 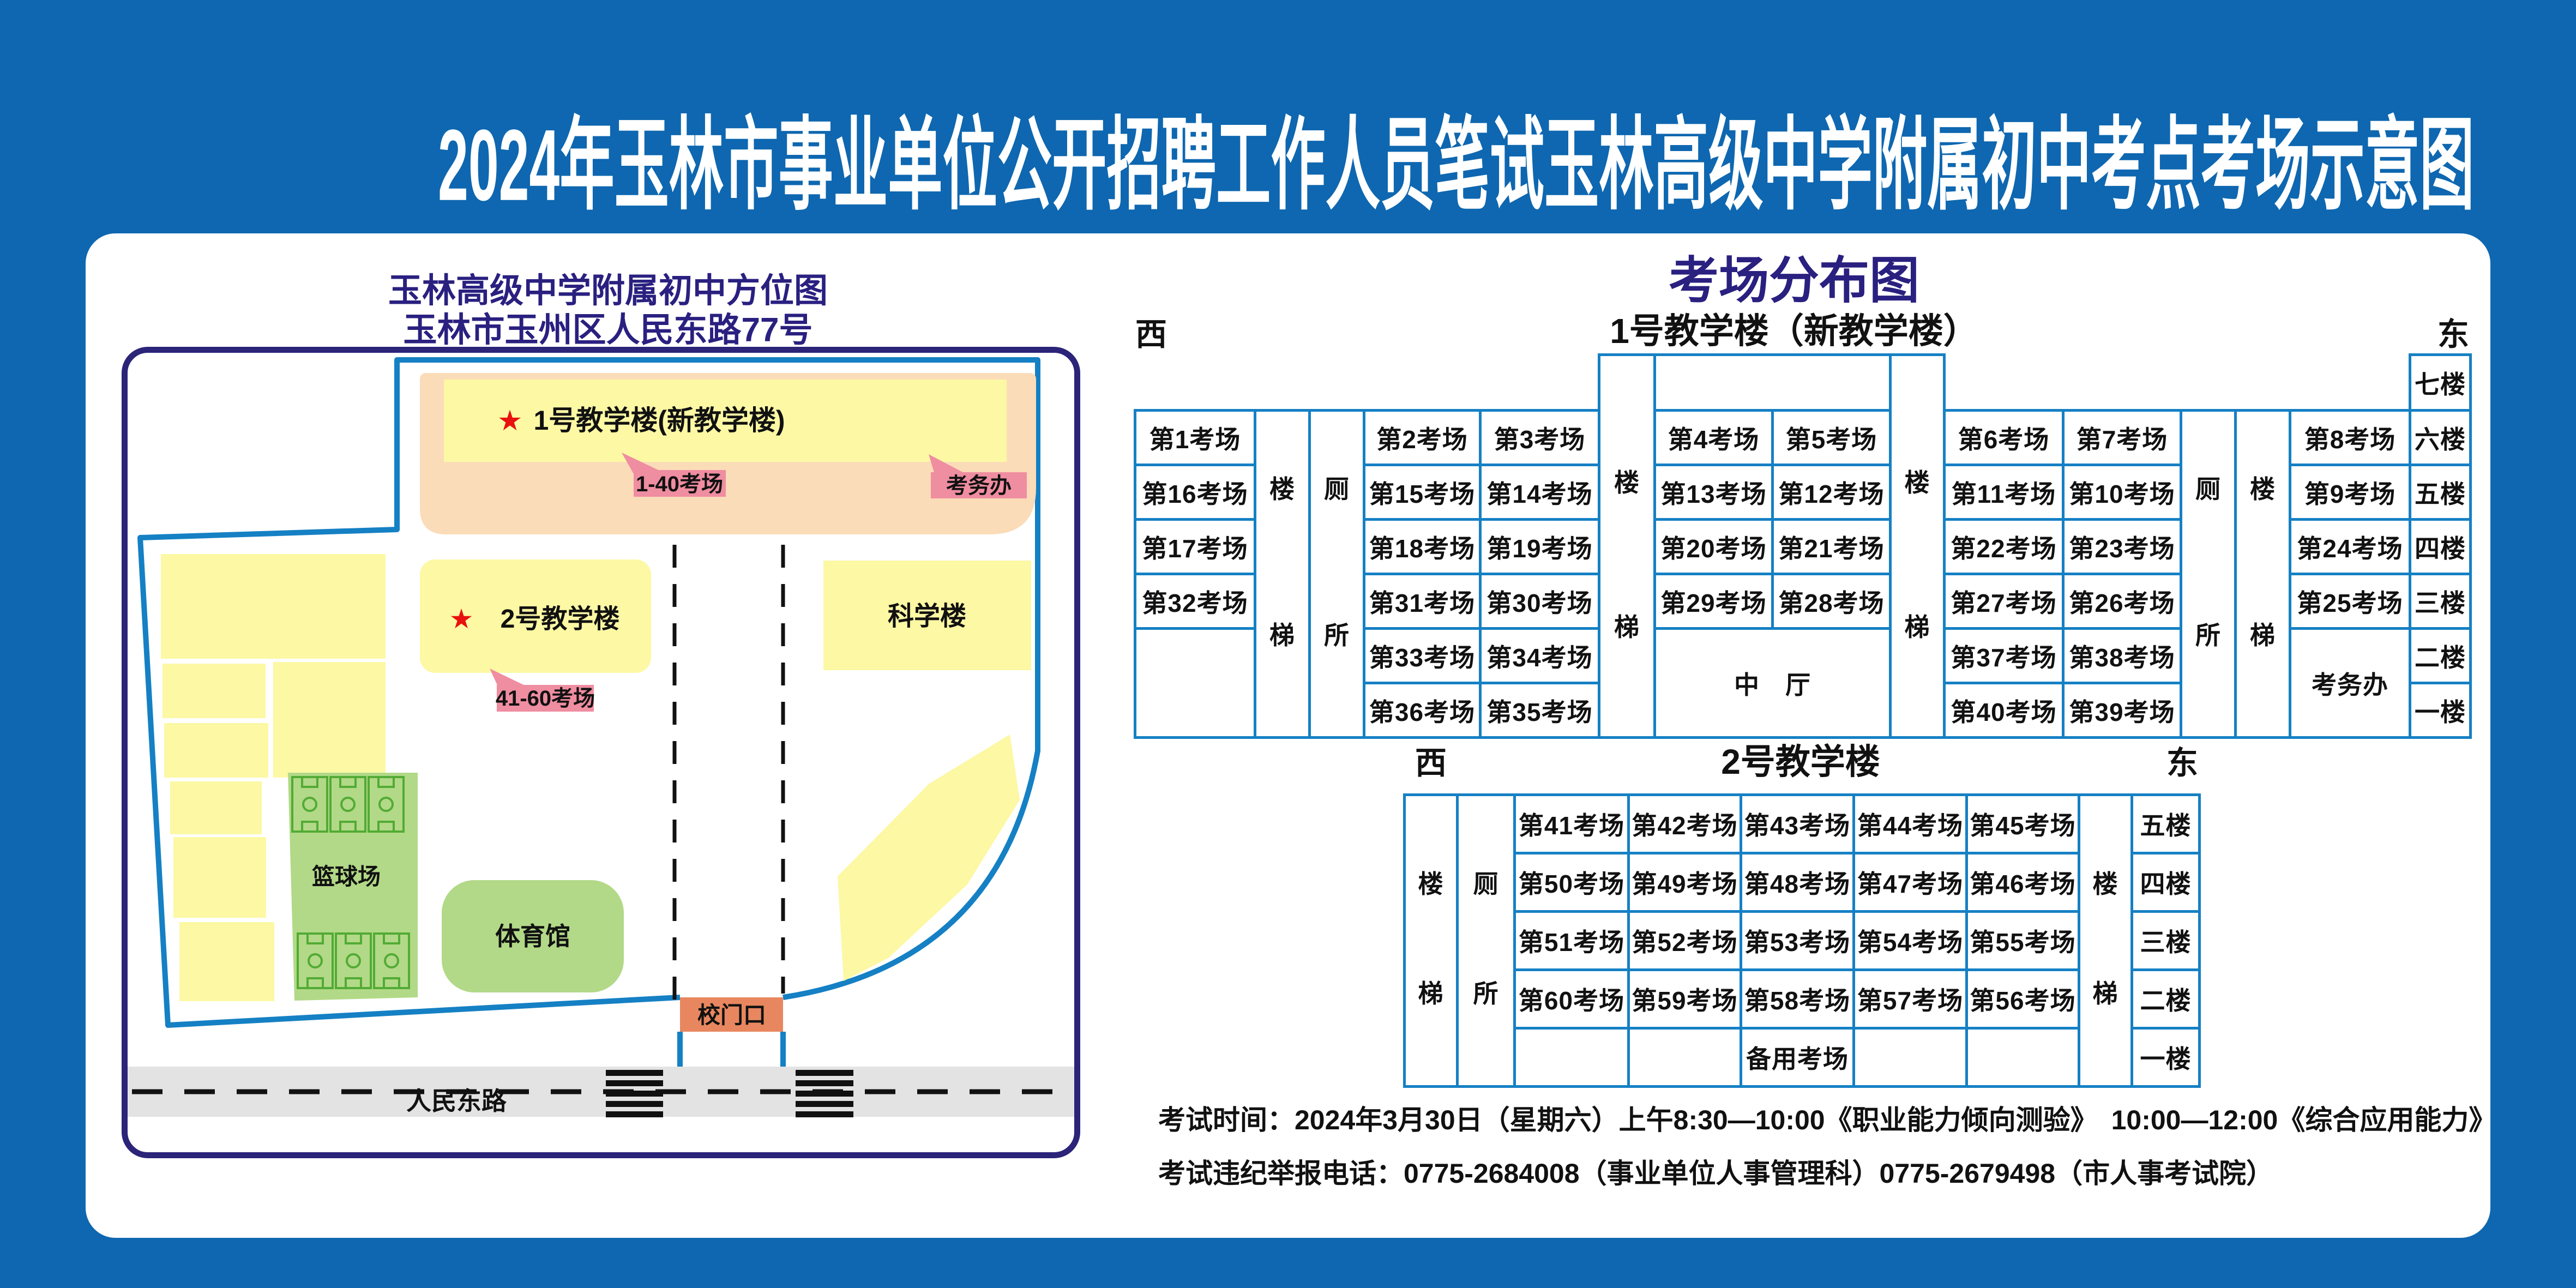 What do you see at coordinates (1831, 437) in the screenshot?
I see `room-cell: 第5考场` at bounding box center [1831, 437].